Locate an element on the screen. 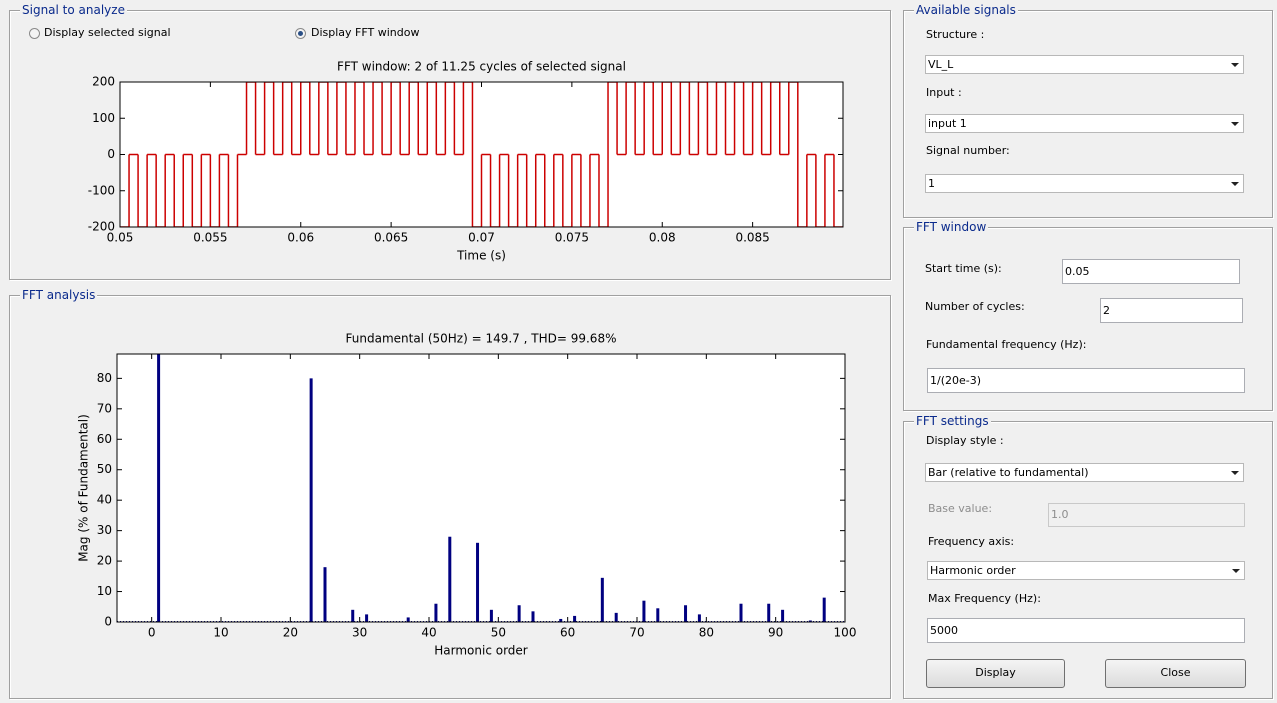 The image size is (1277, 703). signal-number-dropdown: 1 is located at coordinates (1084, 183).